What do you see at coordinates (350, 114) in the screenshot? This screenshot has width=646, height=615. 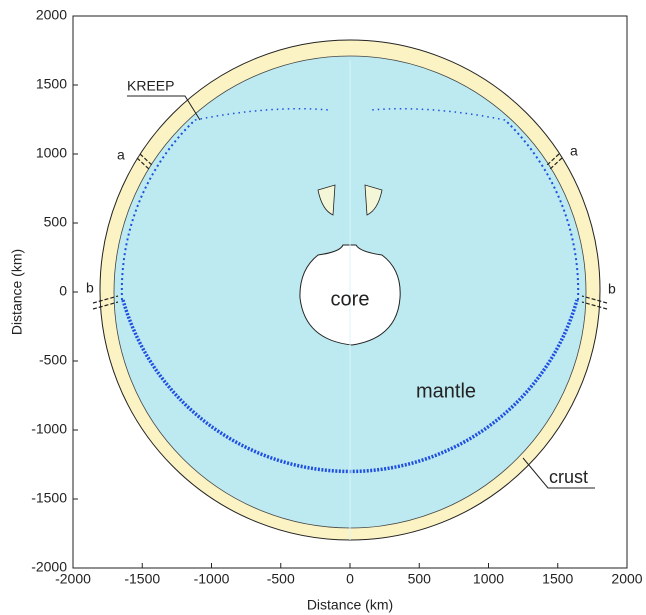 I see `kreep-dots-top` at bounding box center [350, 114].